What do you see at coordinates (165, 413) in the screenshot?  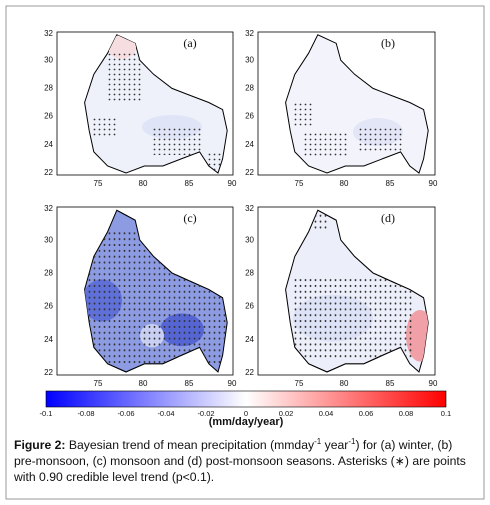 I see `colorbar-tick-label: -0.04` at bounding box center [165, 413].